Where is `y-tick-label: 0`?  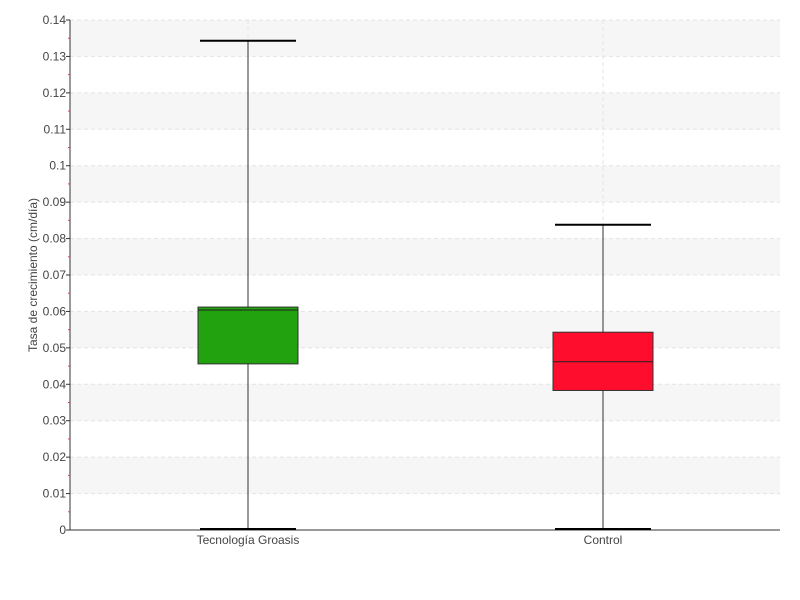
y-tick-label: 0 is located at coordinates (62, 530).